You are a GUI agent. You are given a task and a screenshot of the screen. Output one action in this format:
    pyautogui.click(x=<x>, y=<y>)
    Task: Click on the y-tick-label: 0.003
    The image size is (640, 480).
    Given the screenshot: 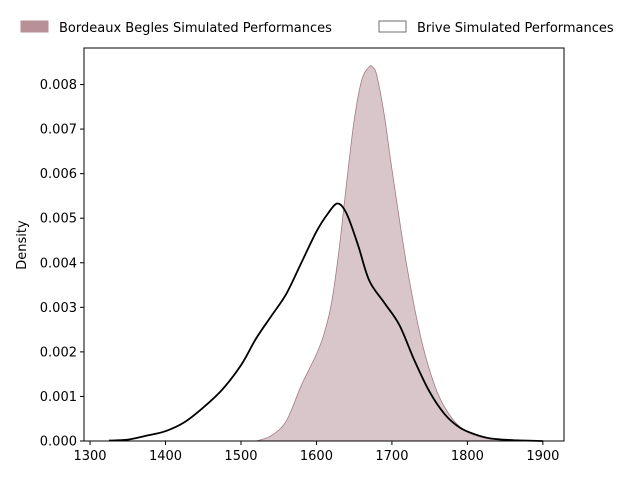 What is the action you would take?
    pyautogui.click(x=58, y=308)
    